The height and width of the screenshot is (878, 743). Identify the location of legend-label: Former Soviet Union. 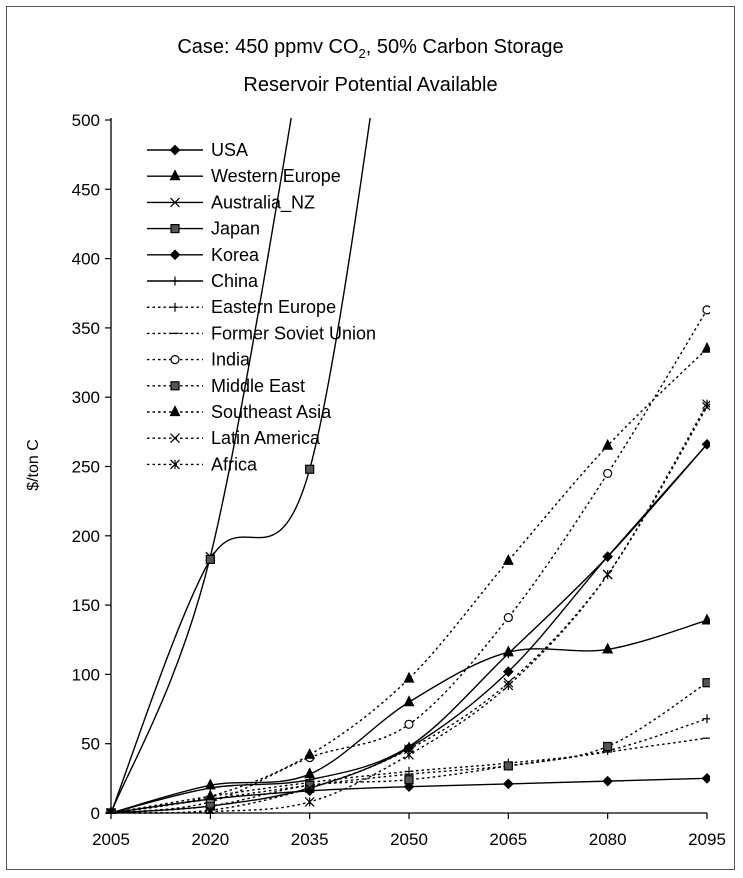
(293, 333).